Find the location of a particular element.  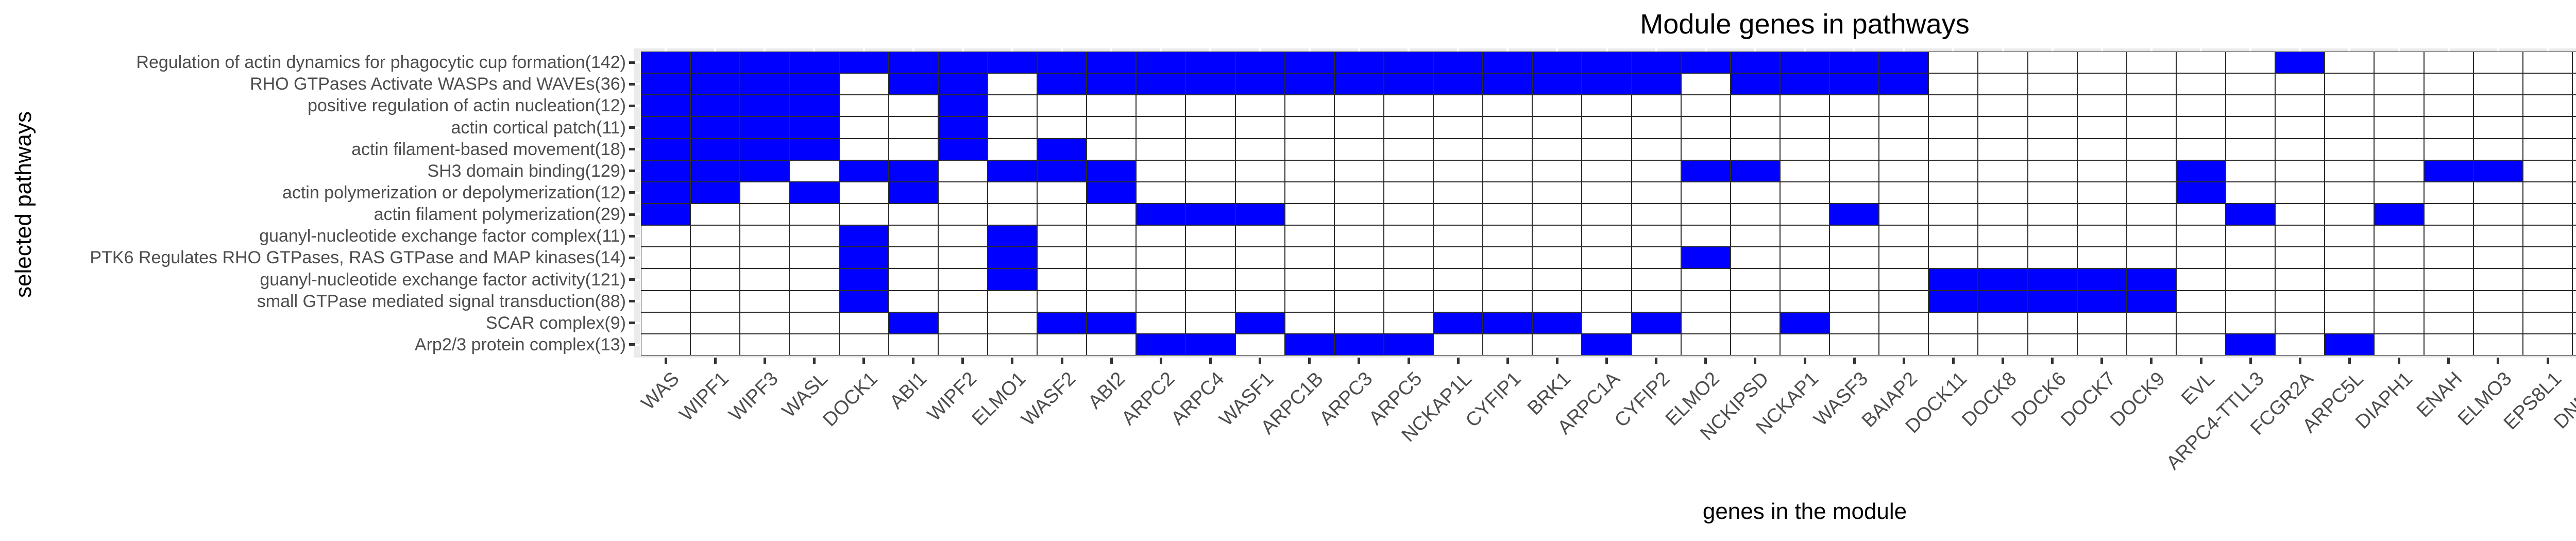

x-axis-label: CYFIP2 is located at coordinates (1642, 400).